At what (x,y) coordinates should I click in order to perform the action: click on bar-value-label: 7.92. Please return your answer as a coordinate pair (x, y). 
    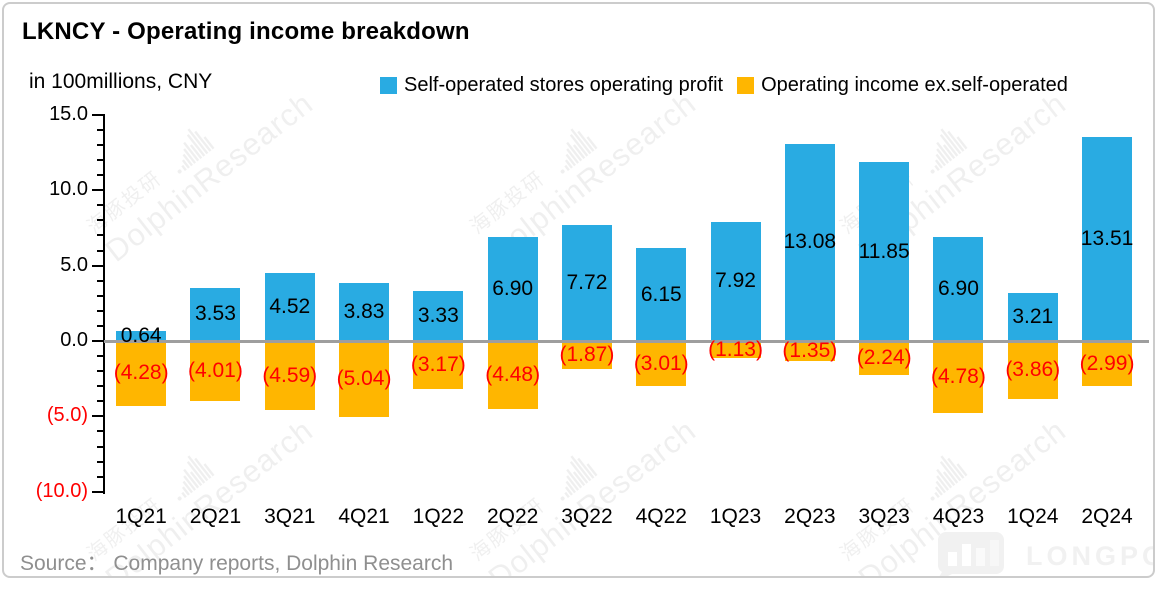
    Looking at the image, I should click on (735, 281).